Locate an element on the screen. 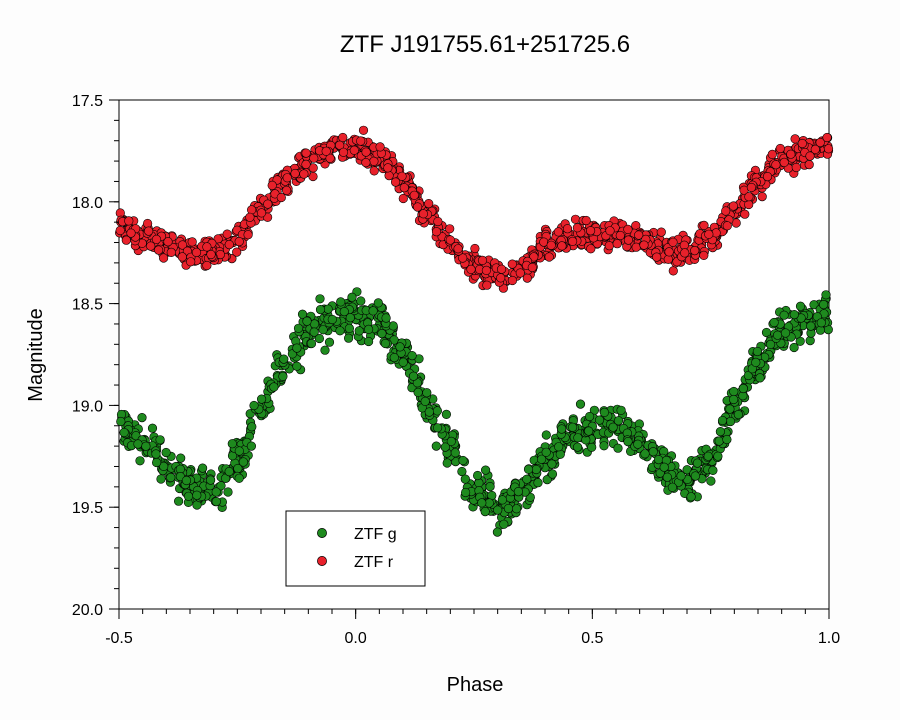 The width and height of the screenshot is (900, 720). y-tick-label: 17.5 is located at coordinates (87, 101).